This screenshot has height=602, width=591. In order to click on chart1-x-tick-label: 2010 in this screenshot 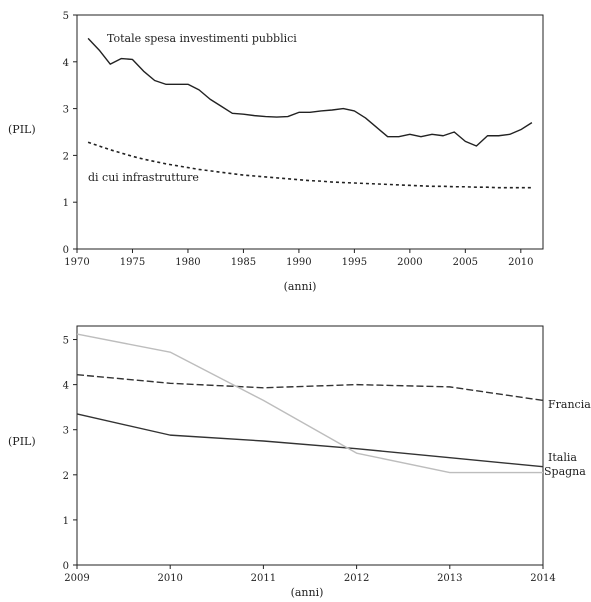, I will do `click(520, 262)`.